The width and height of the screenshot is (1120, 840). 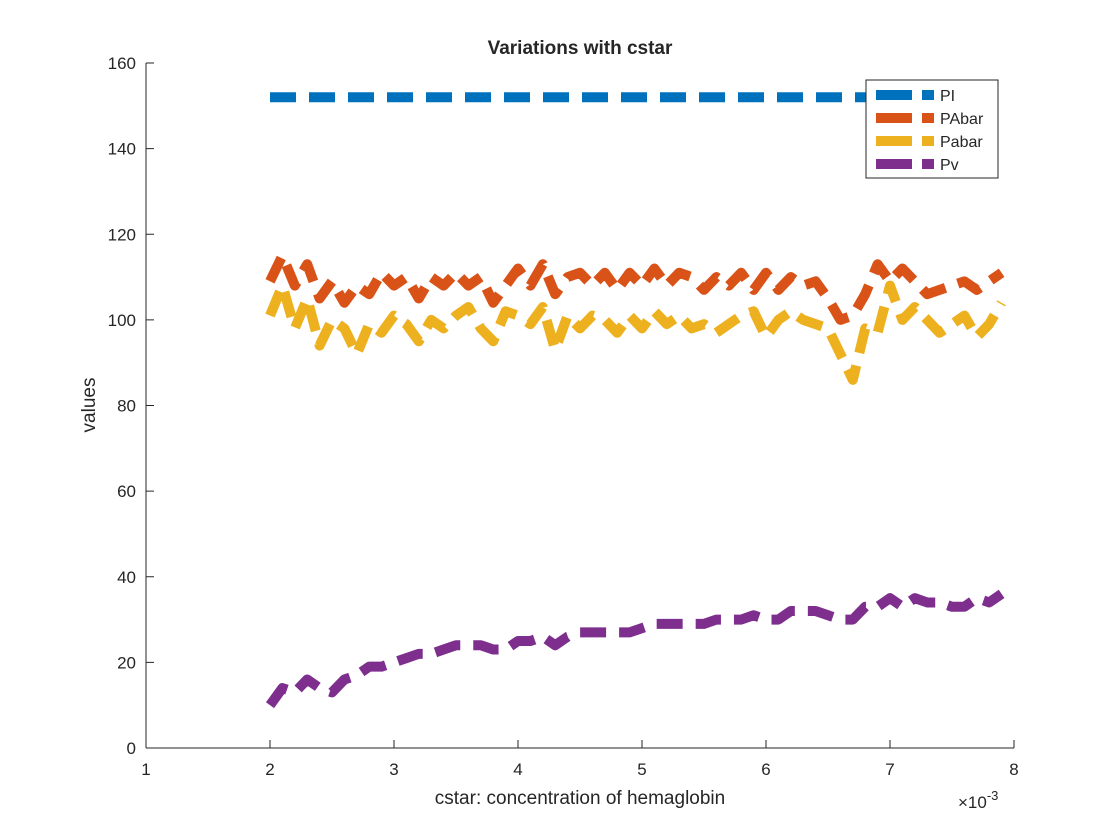 I want to click on x-tick-label: 3, so click(x=393, y=769).